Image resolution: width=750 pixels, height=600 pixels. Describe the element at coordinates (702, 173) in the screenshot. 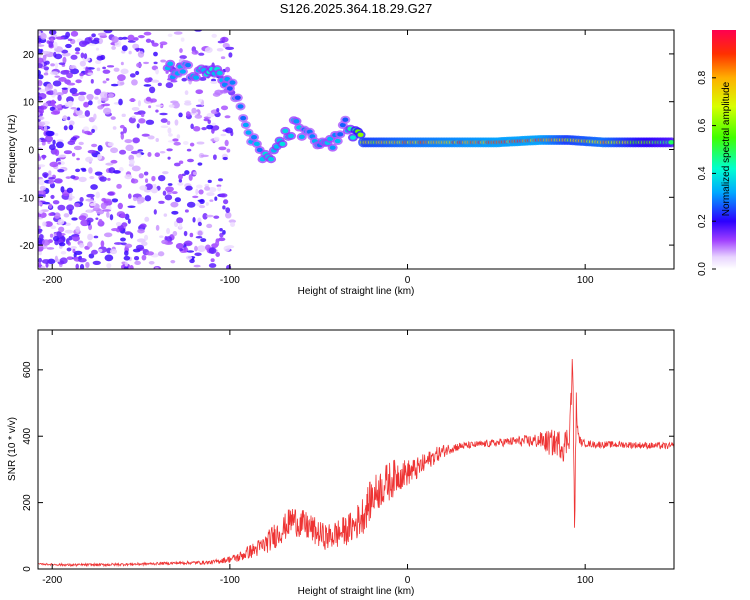

I see `colorbar-tick-label: 0.4` at that location.